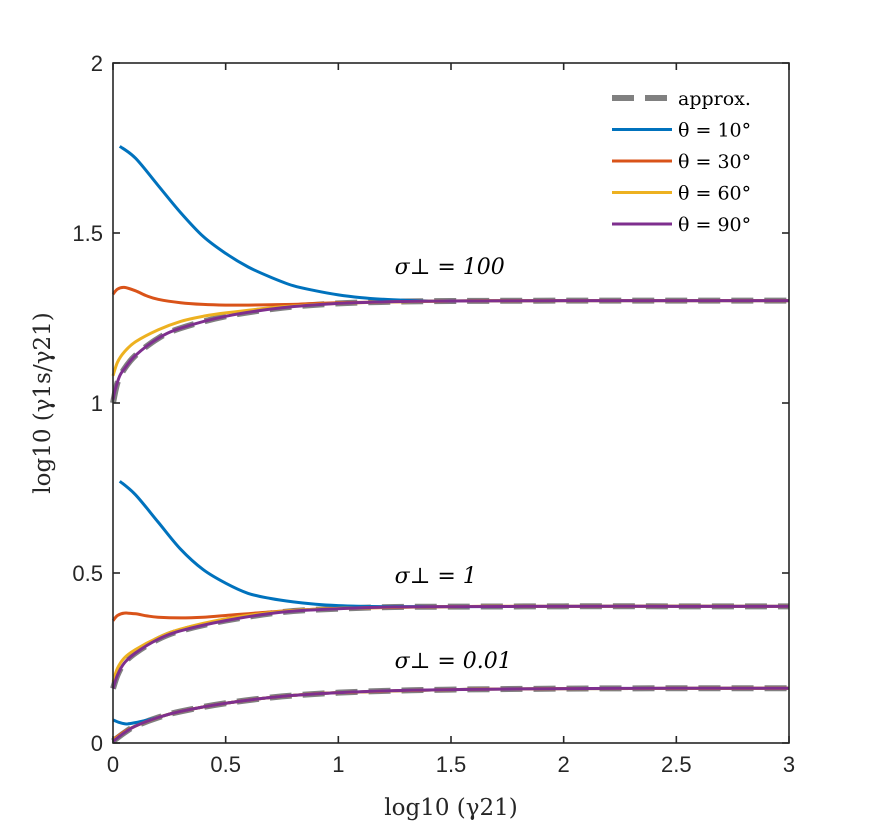 The image size is (872, 835). What do you see at coordinates (451, 764) in the screenshot?
I see `x-tick-label: 1.5` at bounding box center [451, 764].